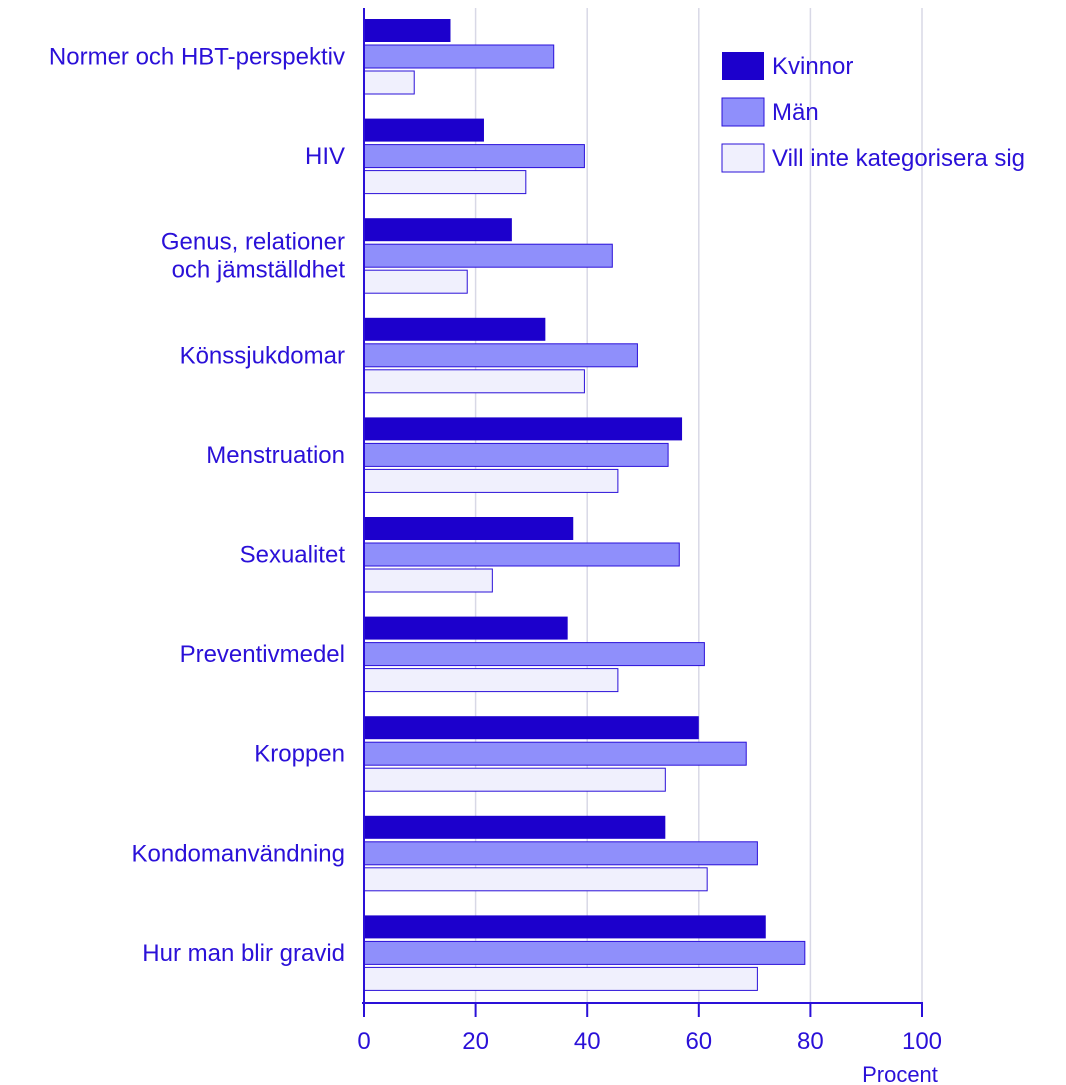  Describe the element at coordinates (698, 1041) in the screenshot. I see `x-tick-label: 60` at that location.